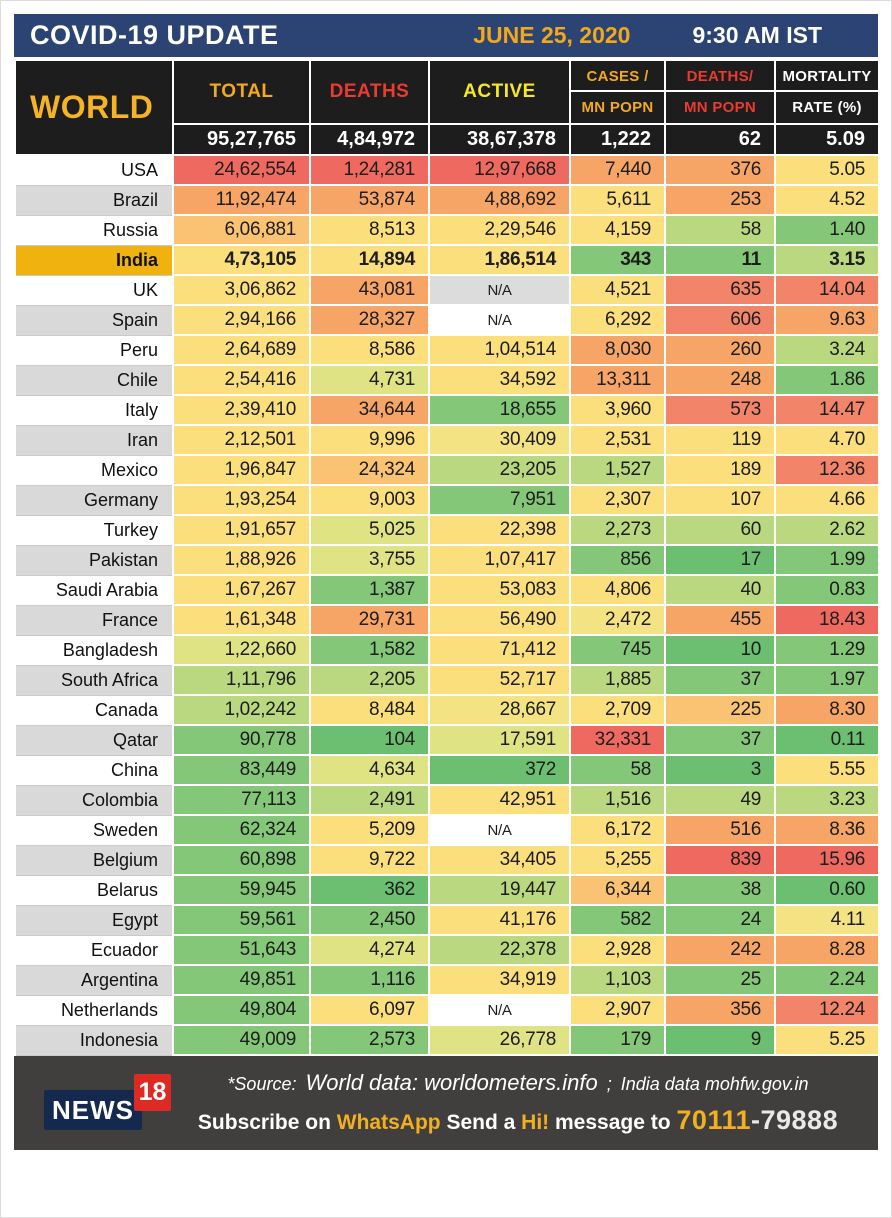 The width and height of the screenshot is (892, 1218). Describe the element at coordinates (241, 560) in the screenshot. I see `cell-total: 1,88,926` at that location.